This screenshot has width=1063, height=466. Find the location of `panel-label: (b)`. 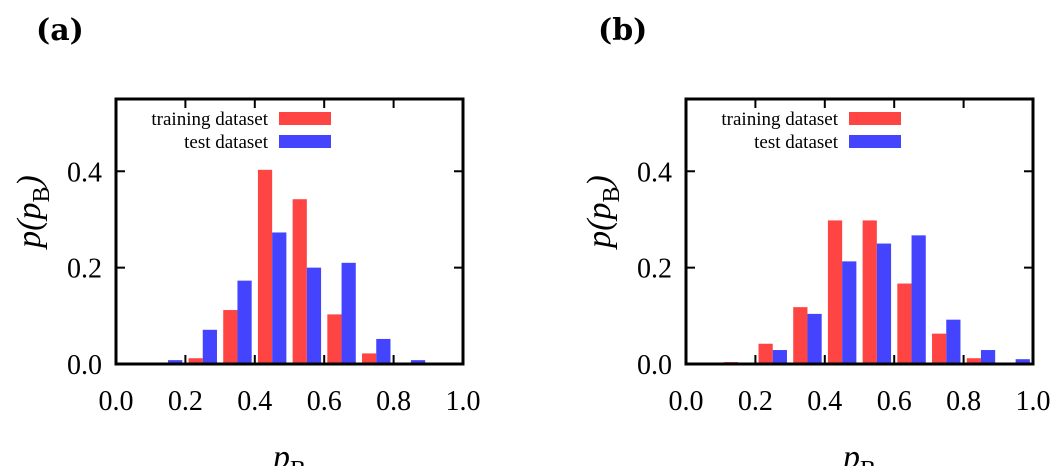

panel-label: (b) is located at coordinates (622, 30).